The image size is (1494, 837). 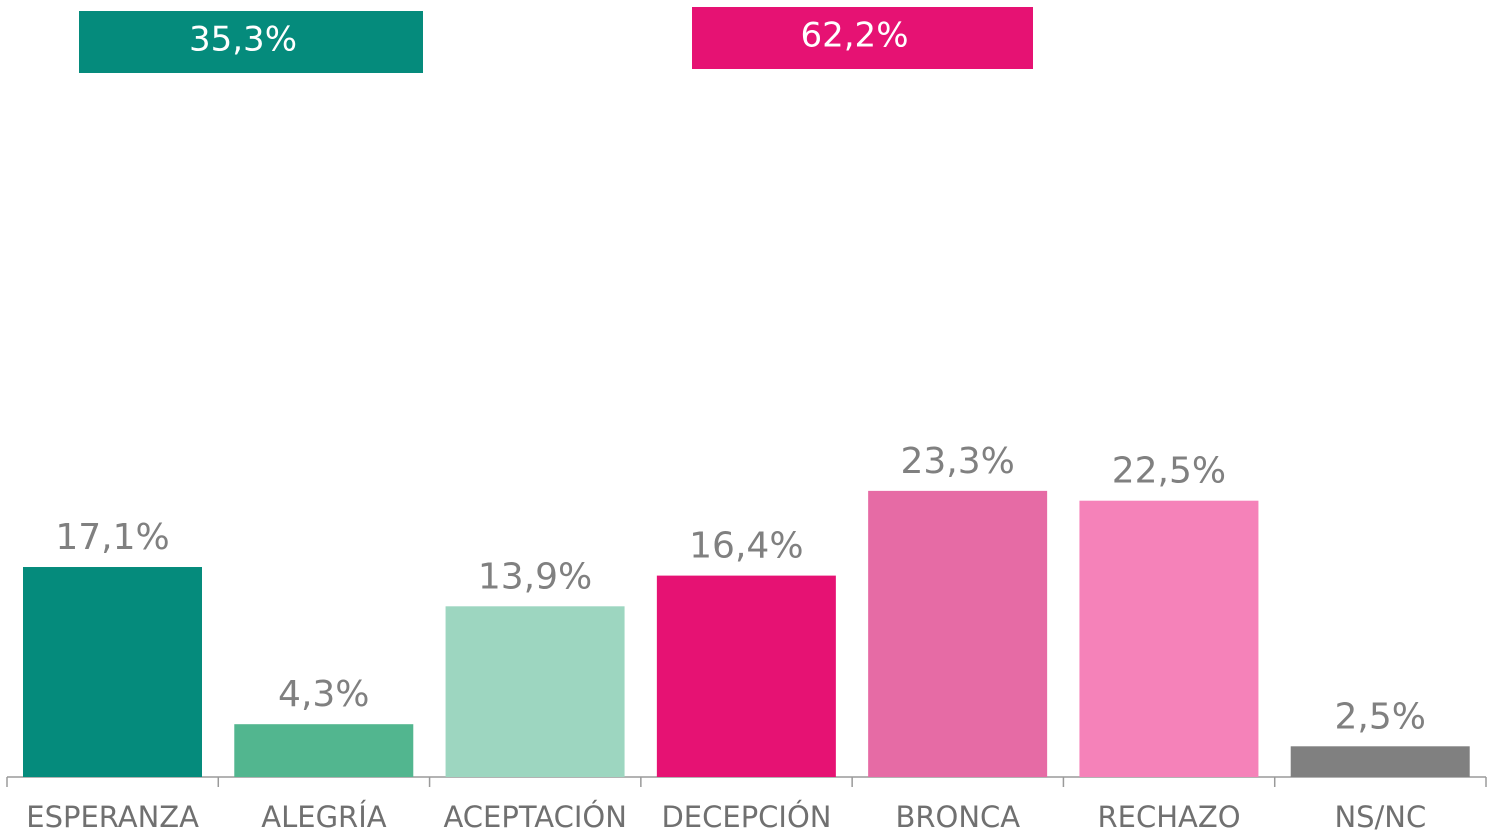 What do you see at coordinates (746, 546) in the screenshot?
I see `value-label: 16,4%` at bounding box center [746, 546].